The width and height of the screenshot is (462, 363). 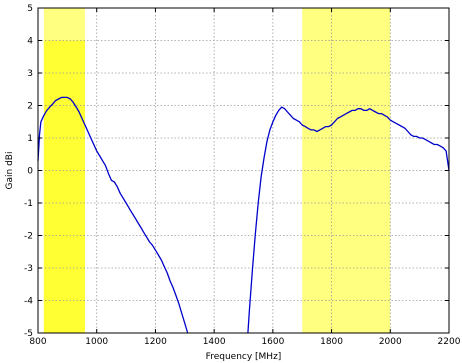 What do you see at coordinates (28, 334) in the screenshot?
I see `y-tick-label: -5` at bounding box center [28, 334].